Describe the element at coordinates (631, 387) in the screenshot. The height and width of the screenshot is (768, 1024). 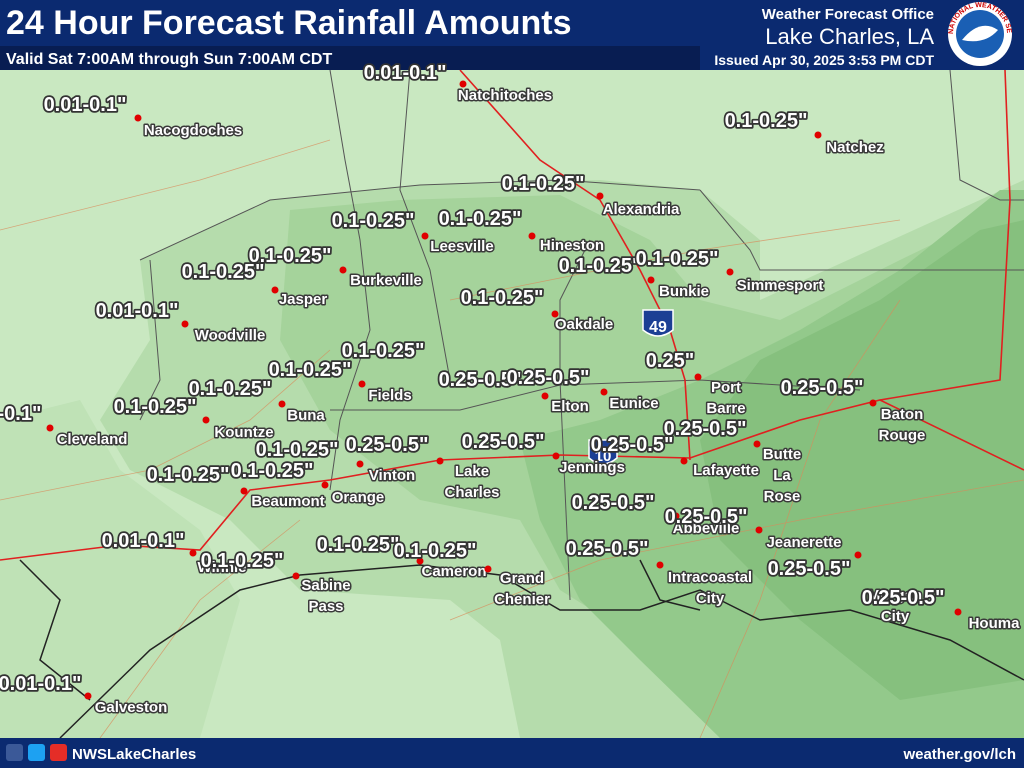
I see `highway-shields: 49 10` at that location.